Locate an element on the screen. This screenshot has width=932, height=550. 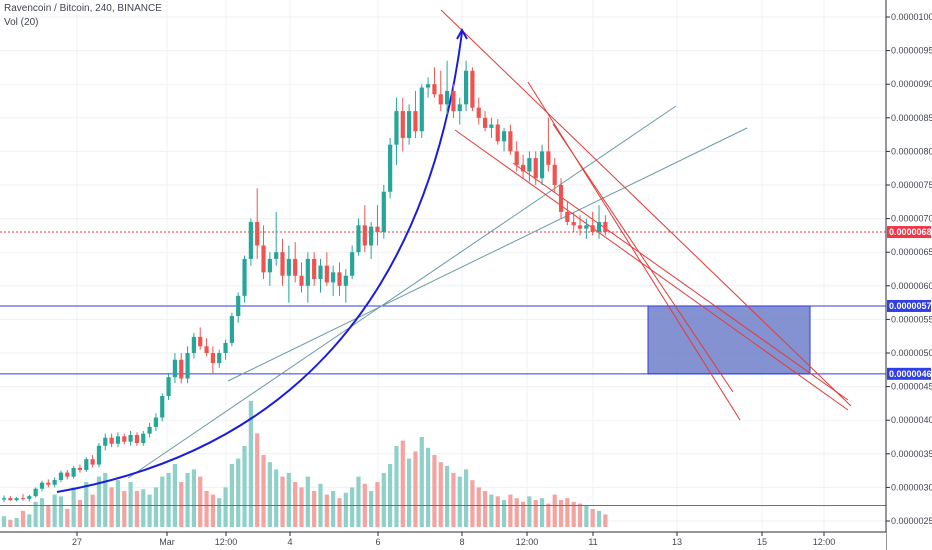
price-tag-label: 0.00000570 is located at coordinates (910, 306).